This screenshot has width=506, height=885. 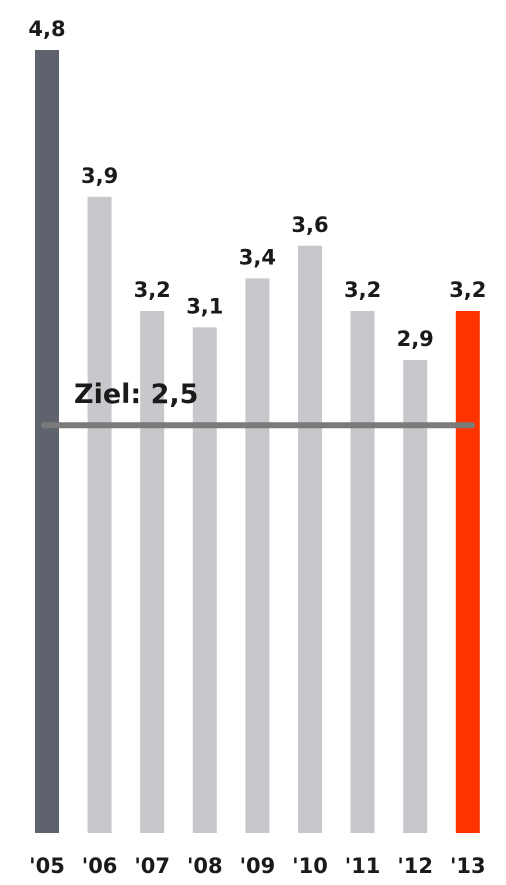 I want to click on value-label: 3,1, so click(x=204, y=306).